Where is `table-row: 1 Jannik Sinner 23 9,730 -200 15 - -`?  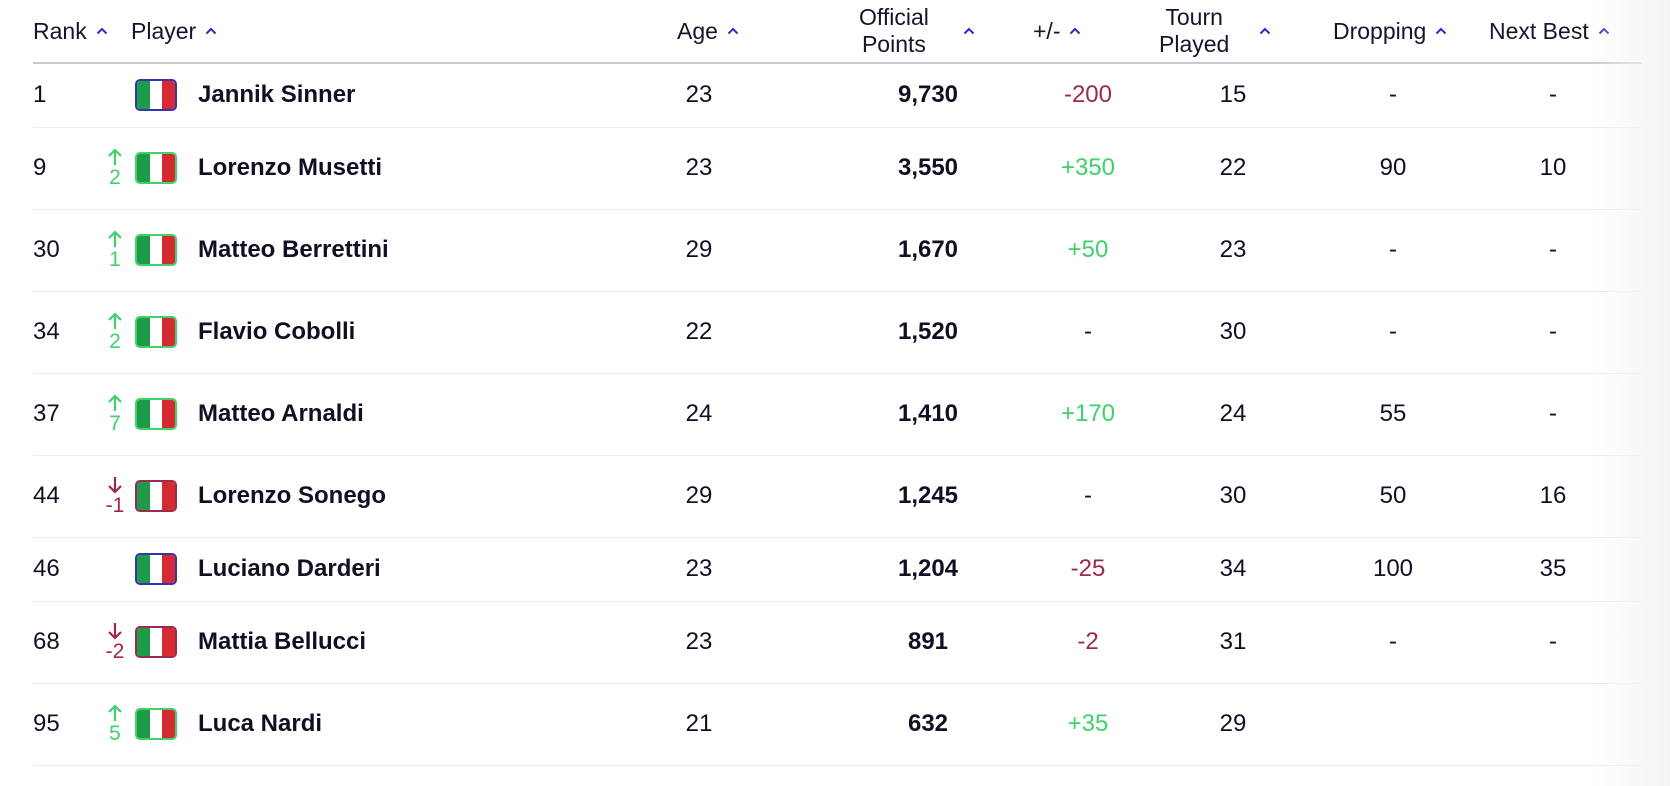 table-row: 1 Jannik Sinner 23 9,730 -200 15 - - is located at coordinates (837, 95).